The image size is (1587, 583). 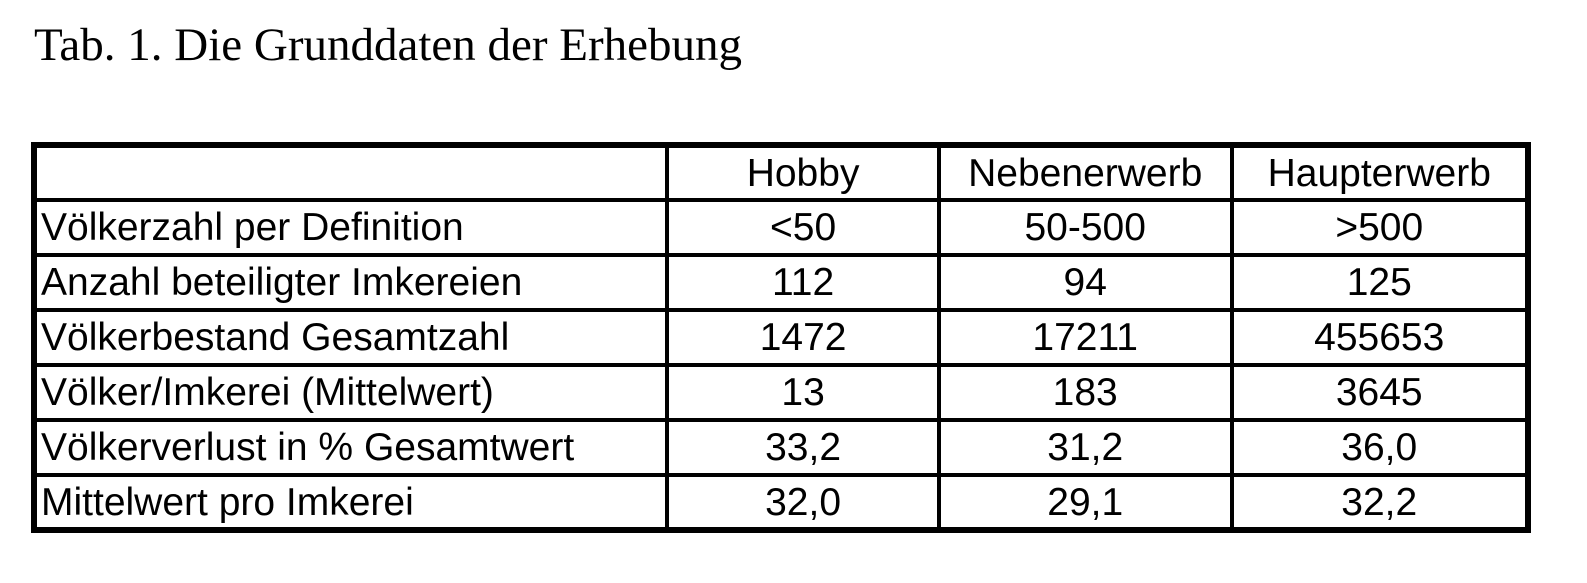 What do you see at coordinates (1379, 172) in the screenshot?
I see `column-header: Haupterwerb` at bounding box center [1379, 172].